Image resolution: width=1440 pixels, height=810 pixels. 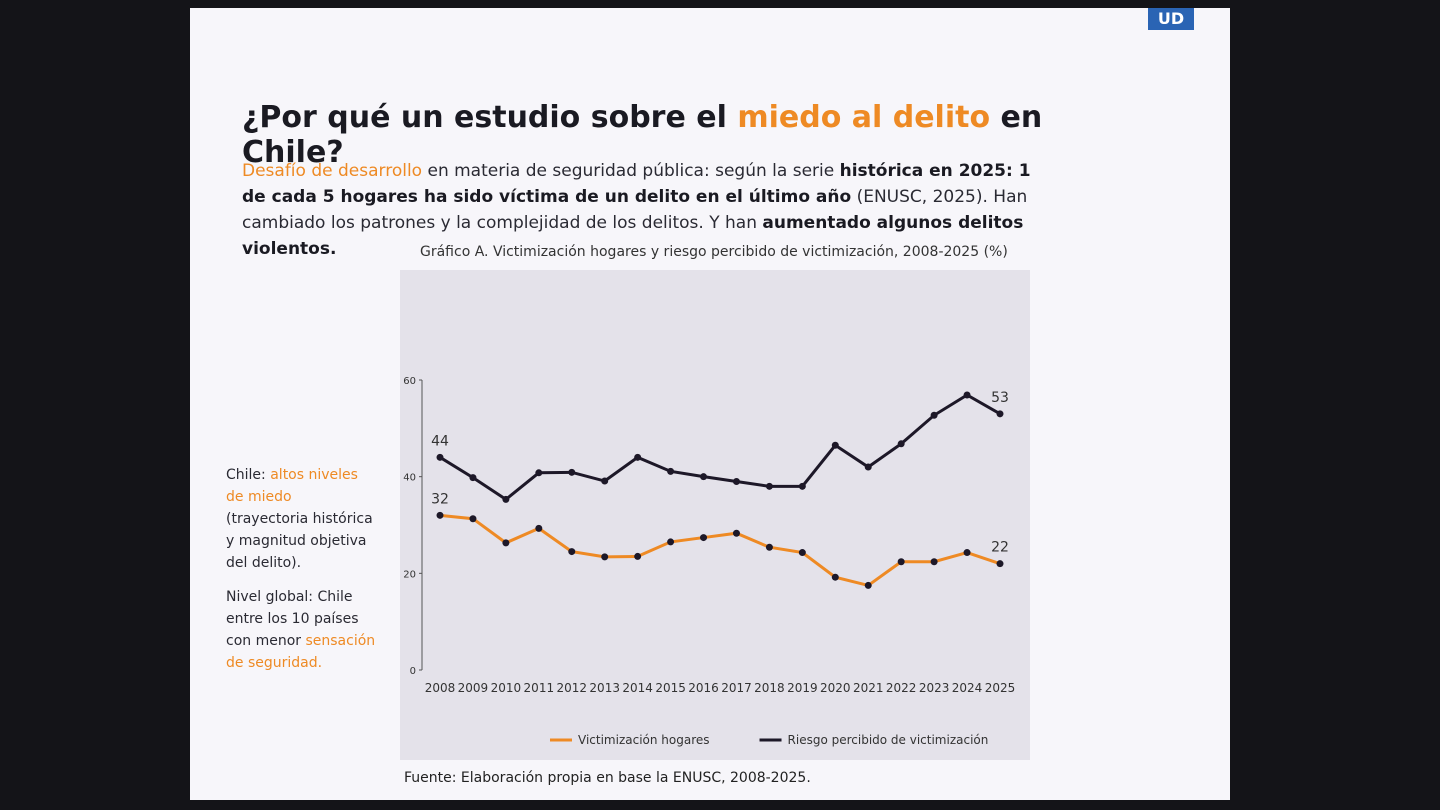 I want to click on legend-label: Riesgo percibido de victimización, so click(x=888, y=740).